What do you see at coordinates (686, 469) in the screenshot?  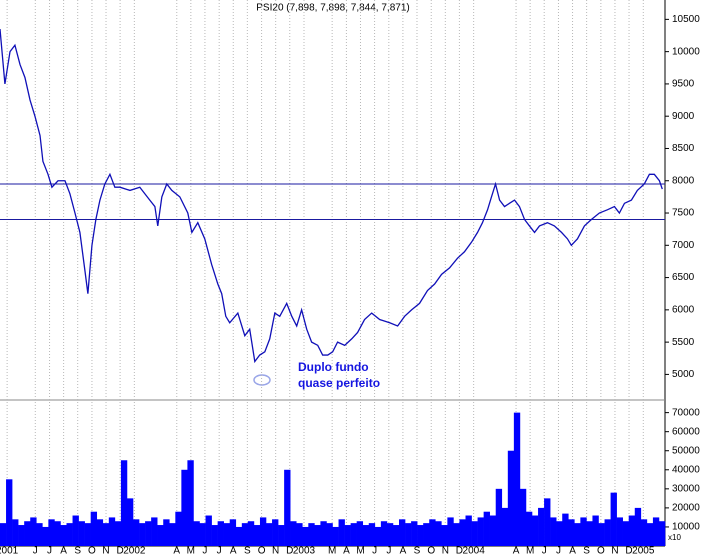 I see `y-tick-label: 40000` at bounding box center [686, 469].